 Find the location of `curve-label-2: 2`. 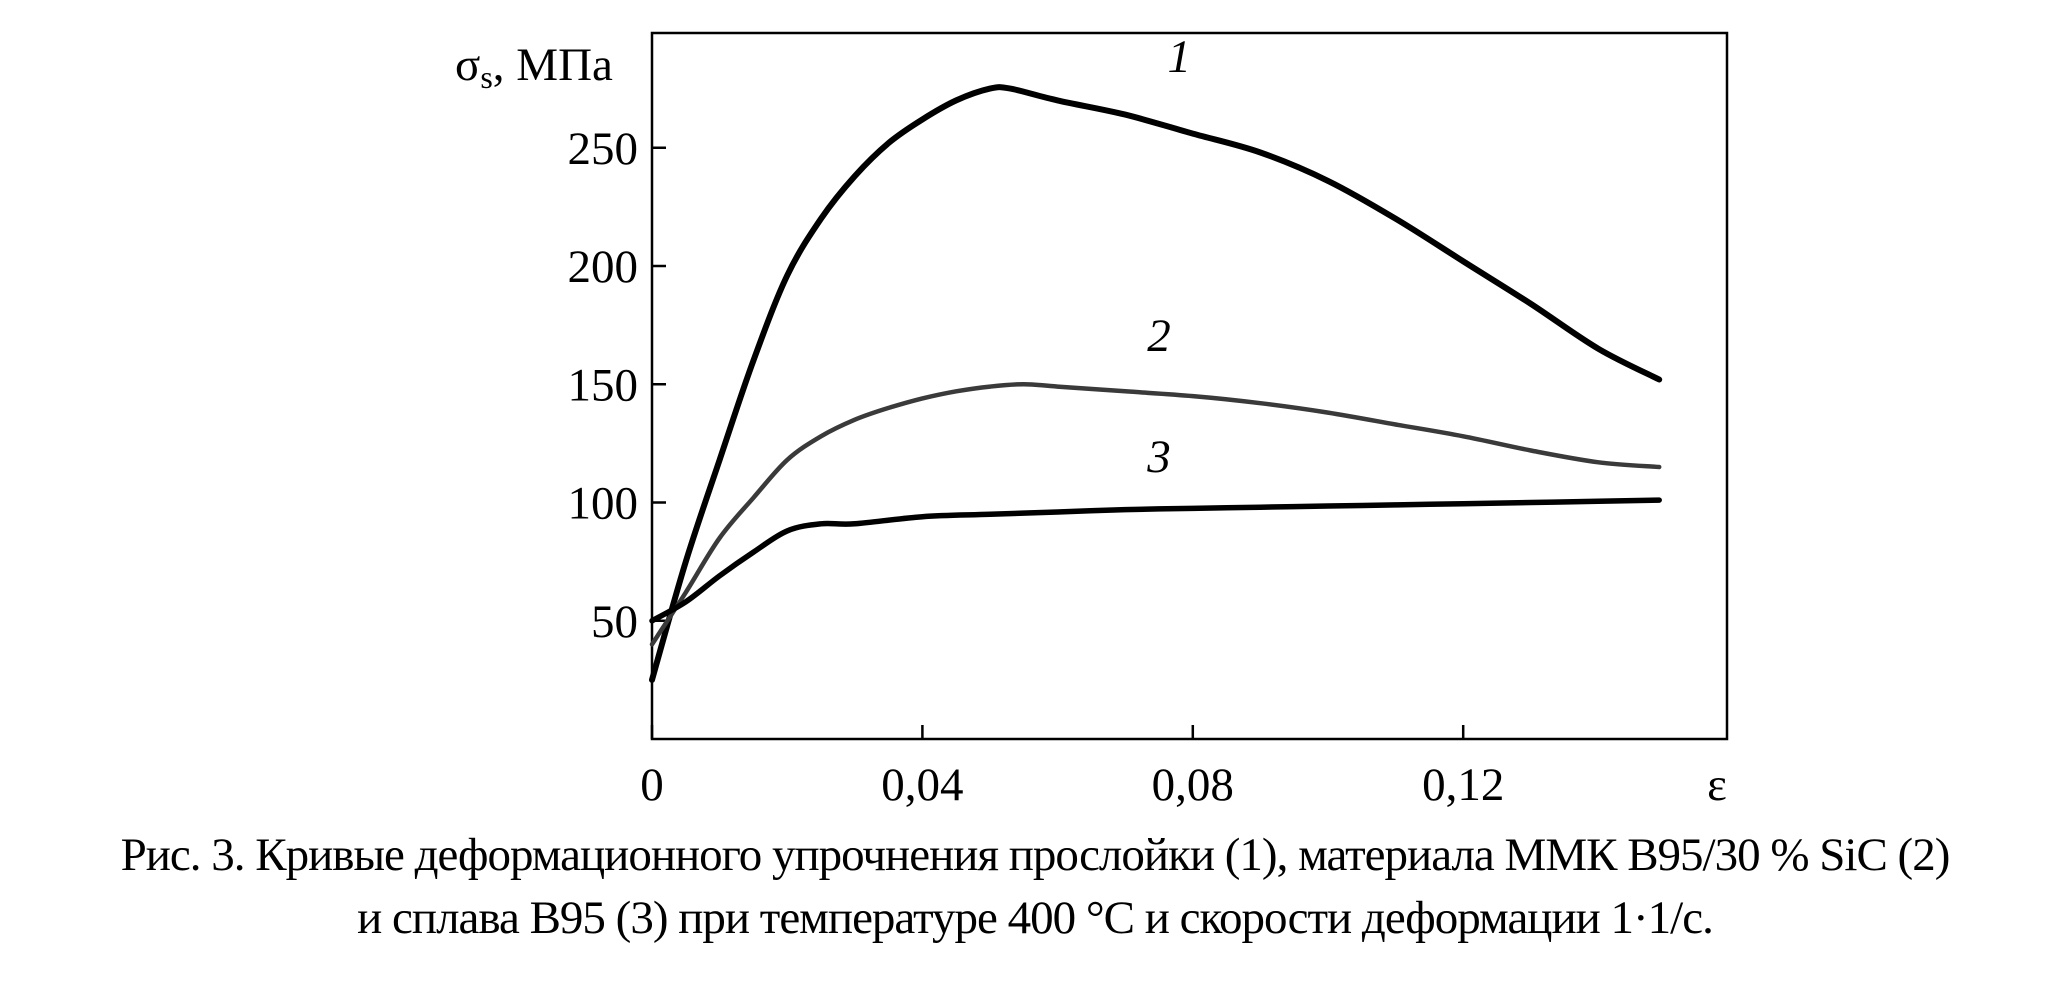

curve-label-2: 2 is located at coordinates (1159, 336).